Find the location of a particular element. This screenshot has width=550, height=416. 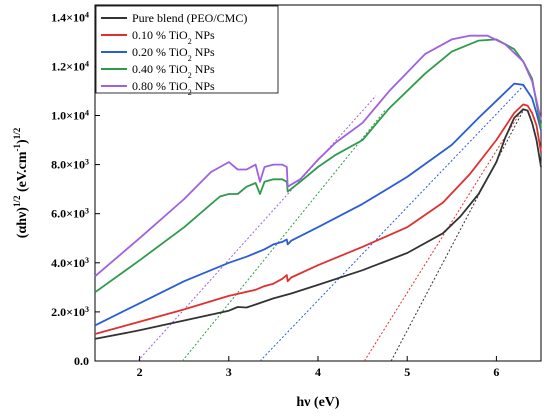

y-tick-label: 6.0×10³ is located at coordinates (70, 213).